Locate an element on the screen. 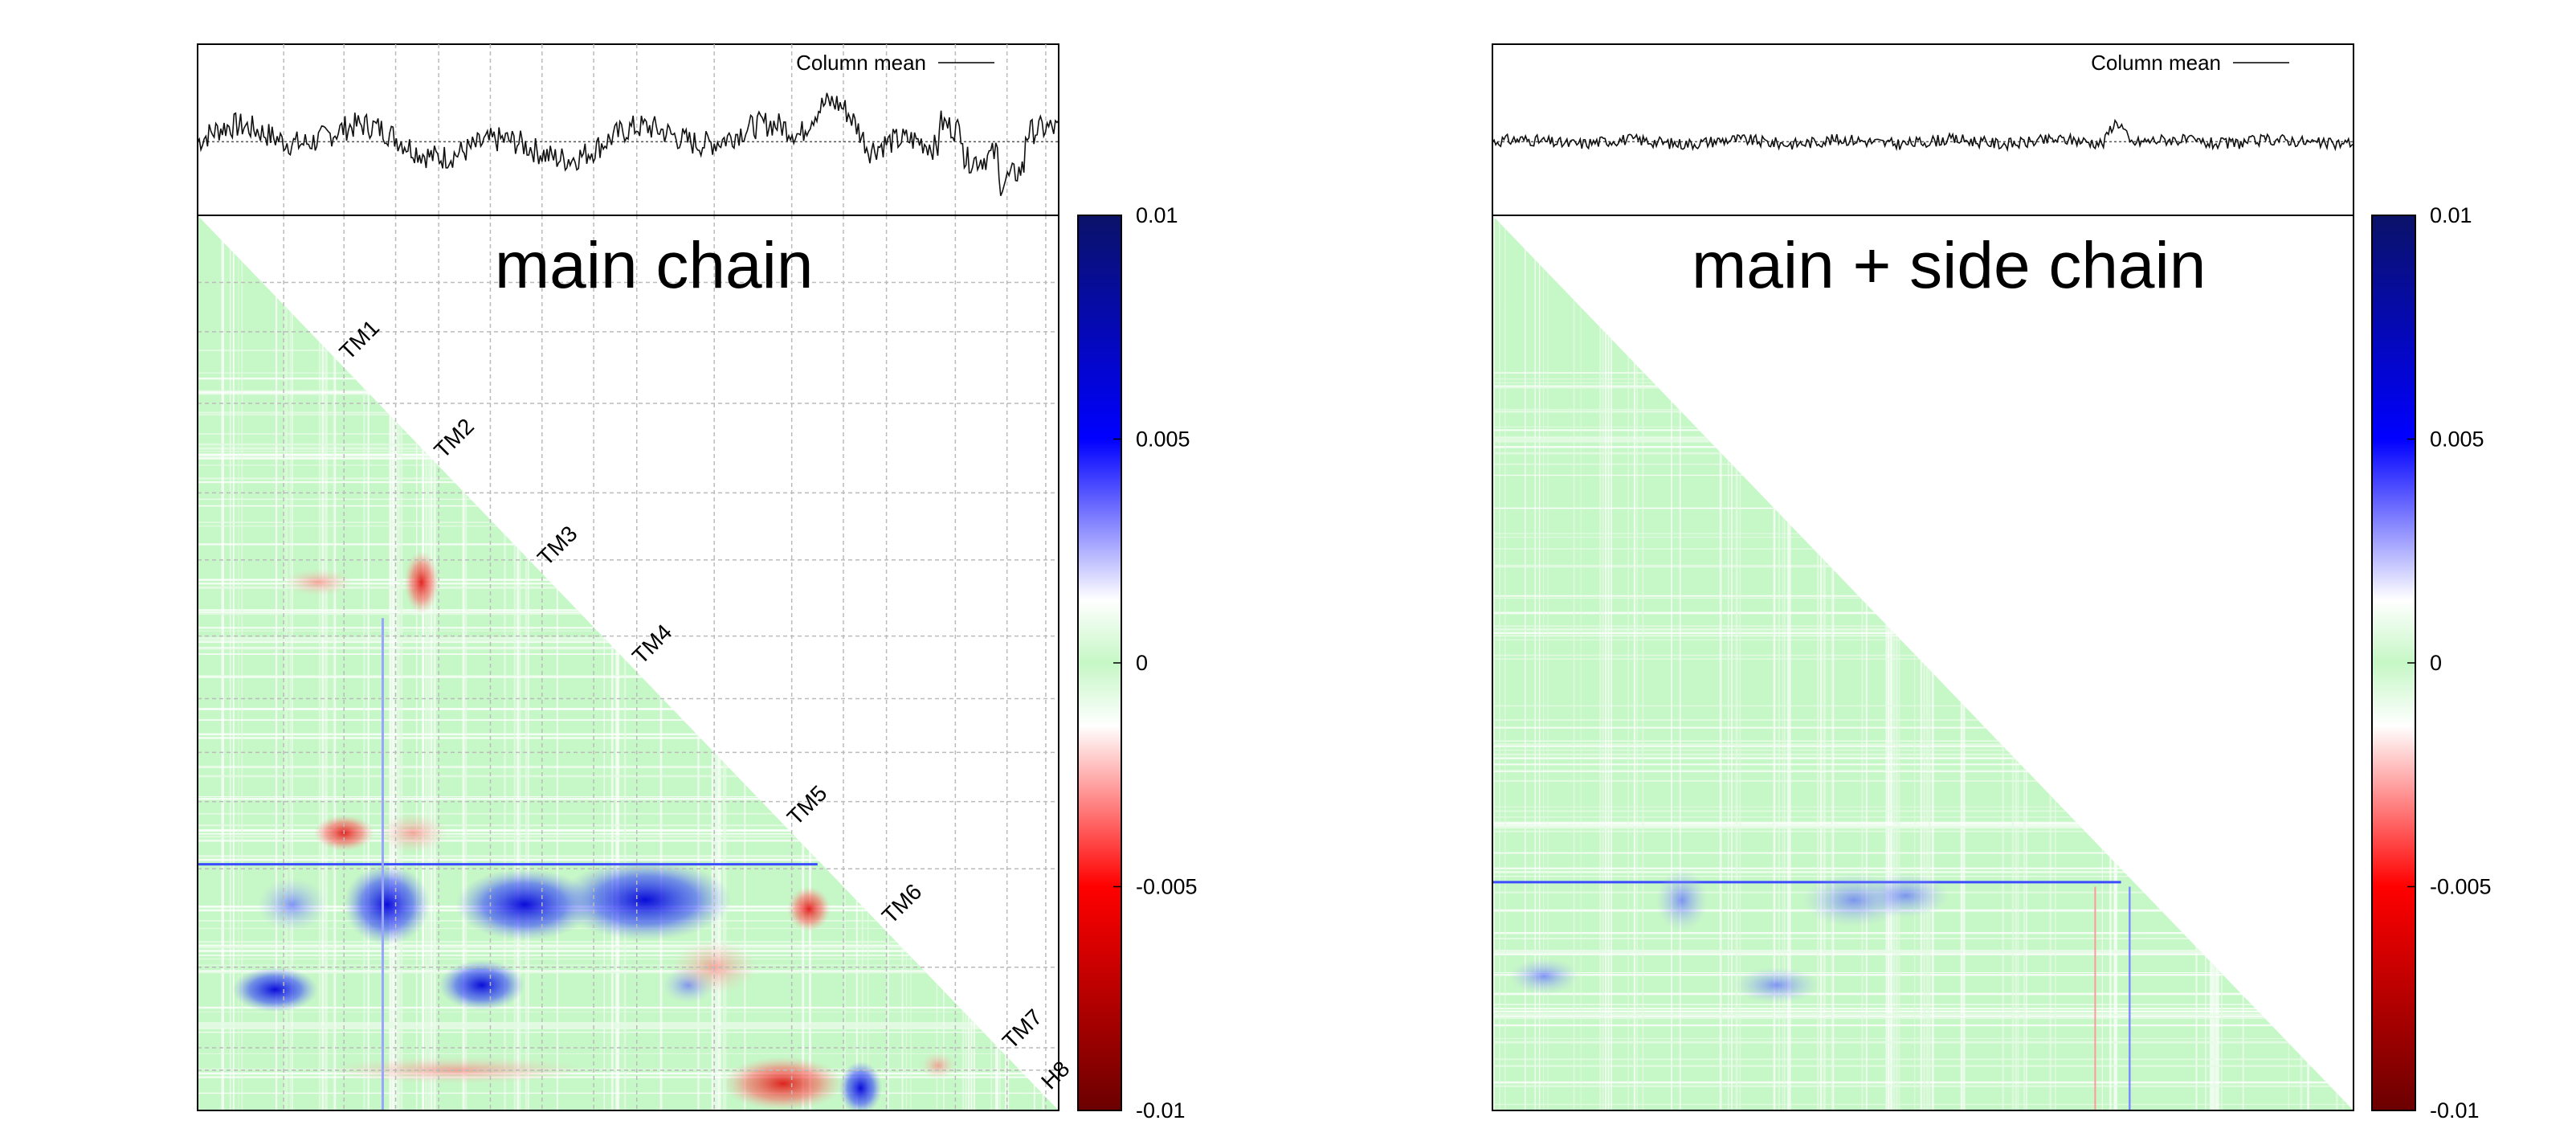 Image resolution: width=2576 pixels, height=1145 pixels. panel-title: main + side chain is located at coordinates (1949, 265).